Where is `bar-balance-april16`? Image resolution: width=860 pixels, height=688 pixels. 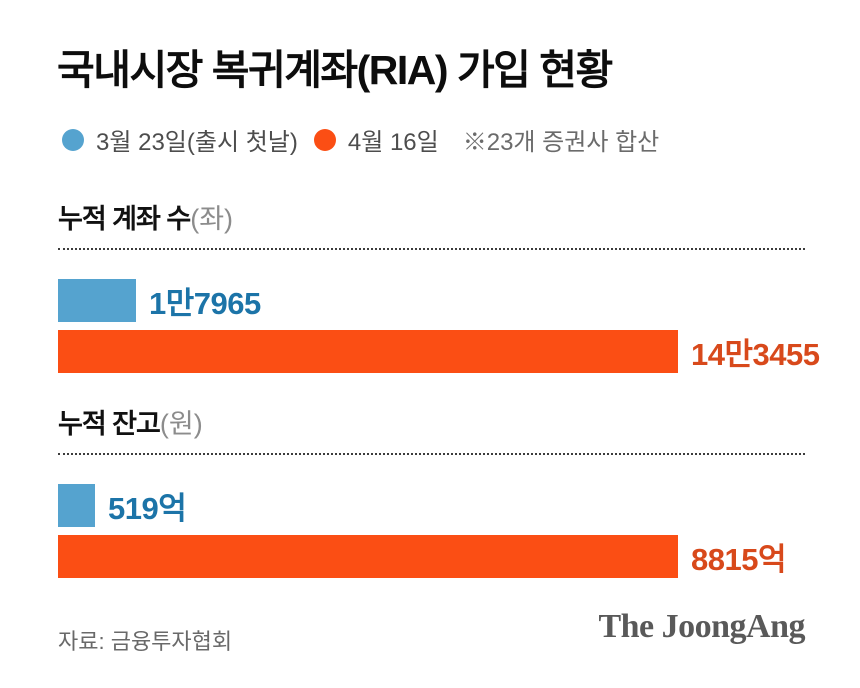
bar-balance-april16 is located at coordinates (368, 556).